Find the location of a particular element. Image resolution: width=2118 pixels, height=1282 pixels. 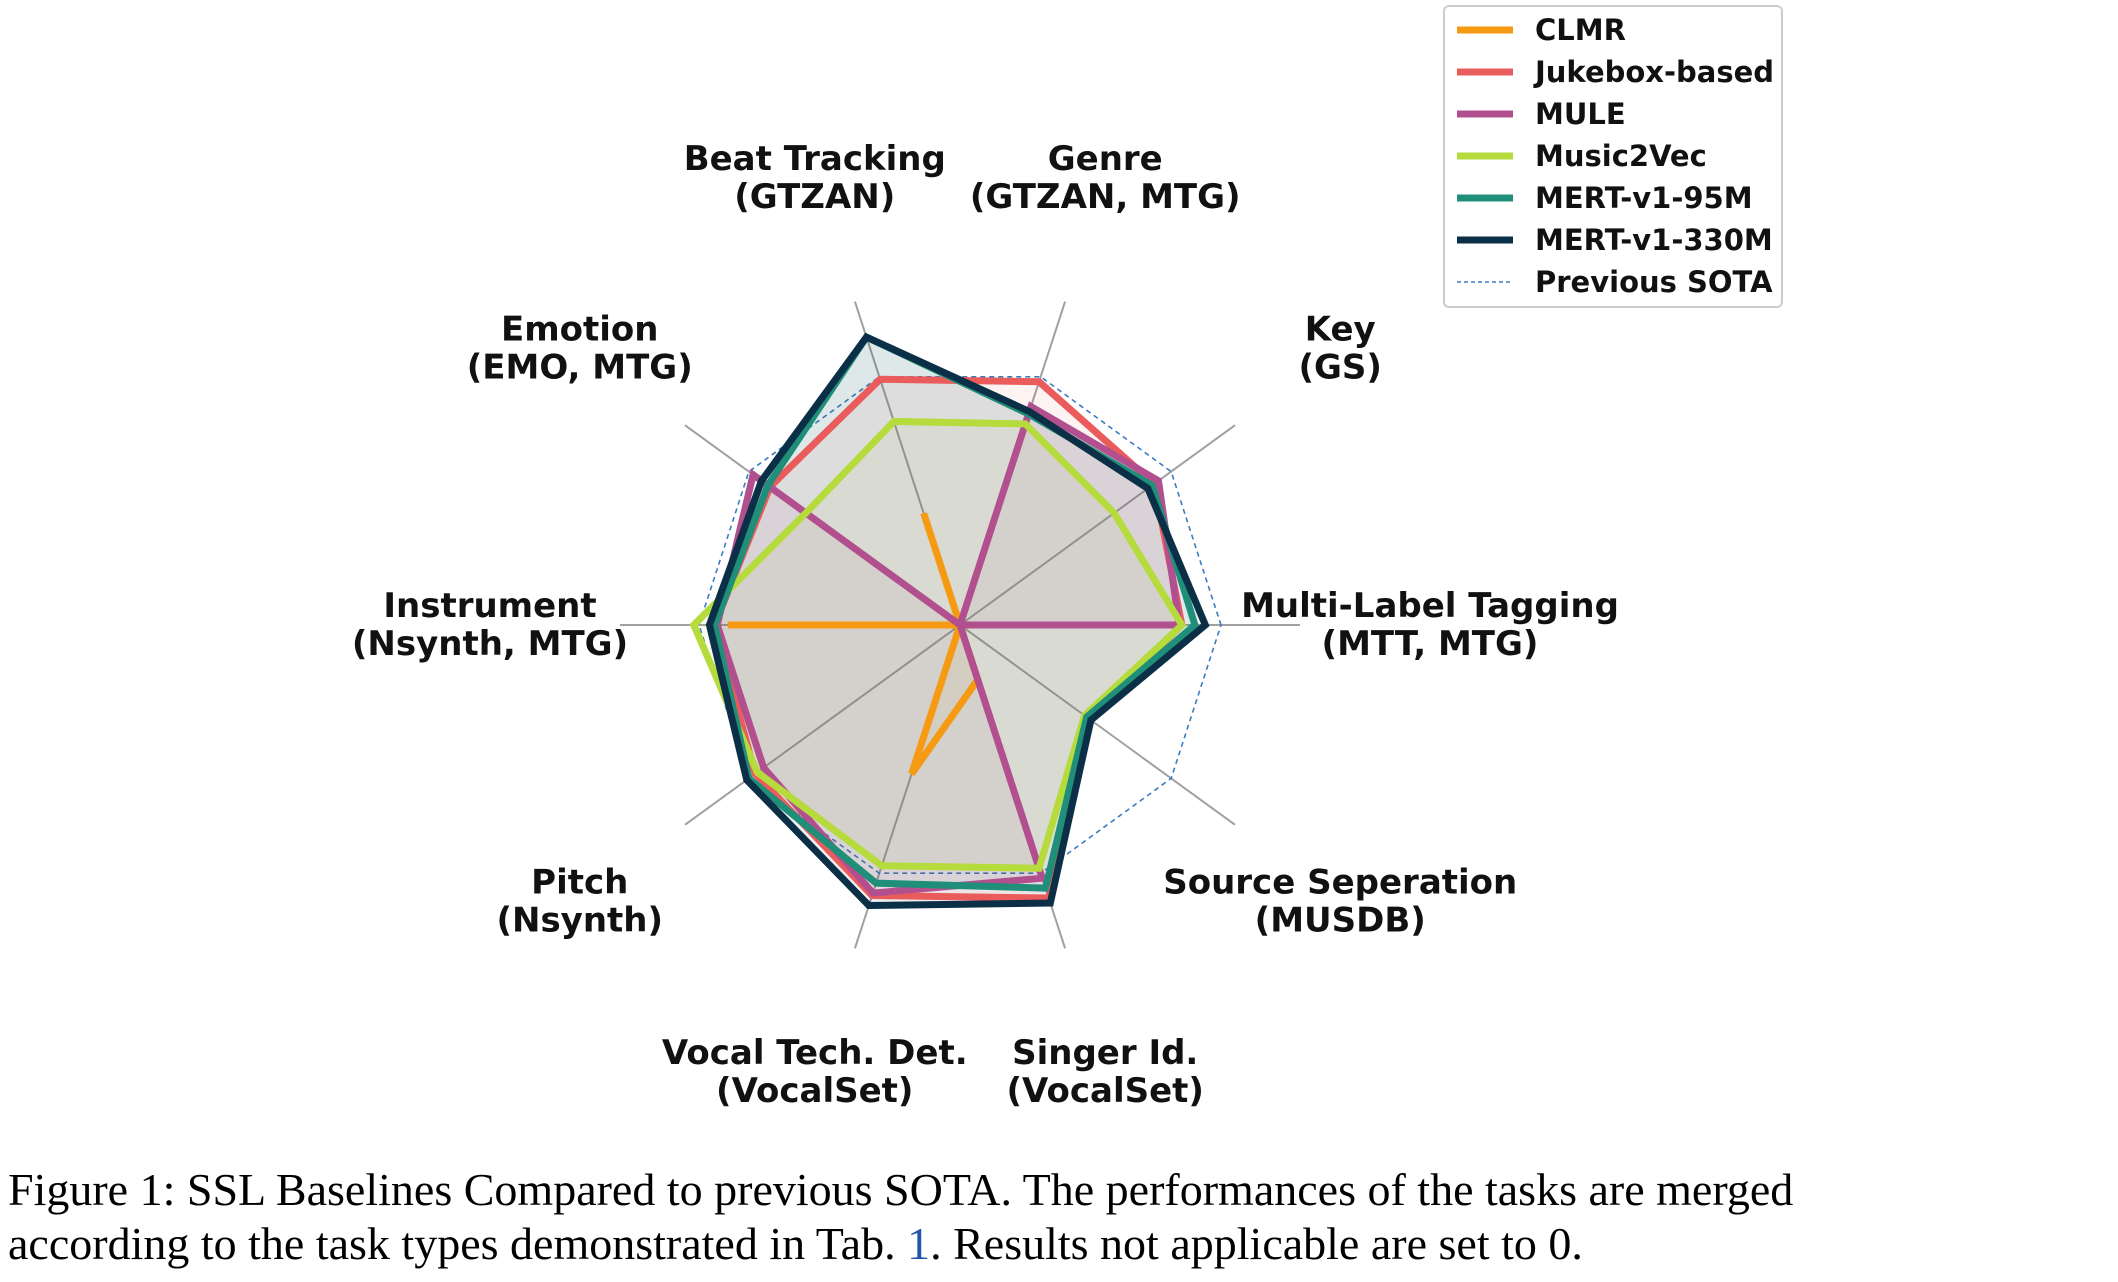

legend-item-mule: MULE is located at coordinates (1541, 114).